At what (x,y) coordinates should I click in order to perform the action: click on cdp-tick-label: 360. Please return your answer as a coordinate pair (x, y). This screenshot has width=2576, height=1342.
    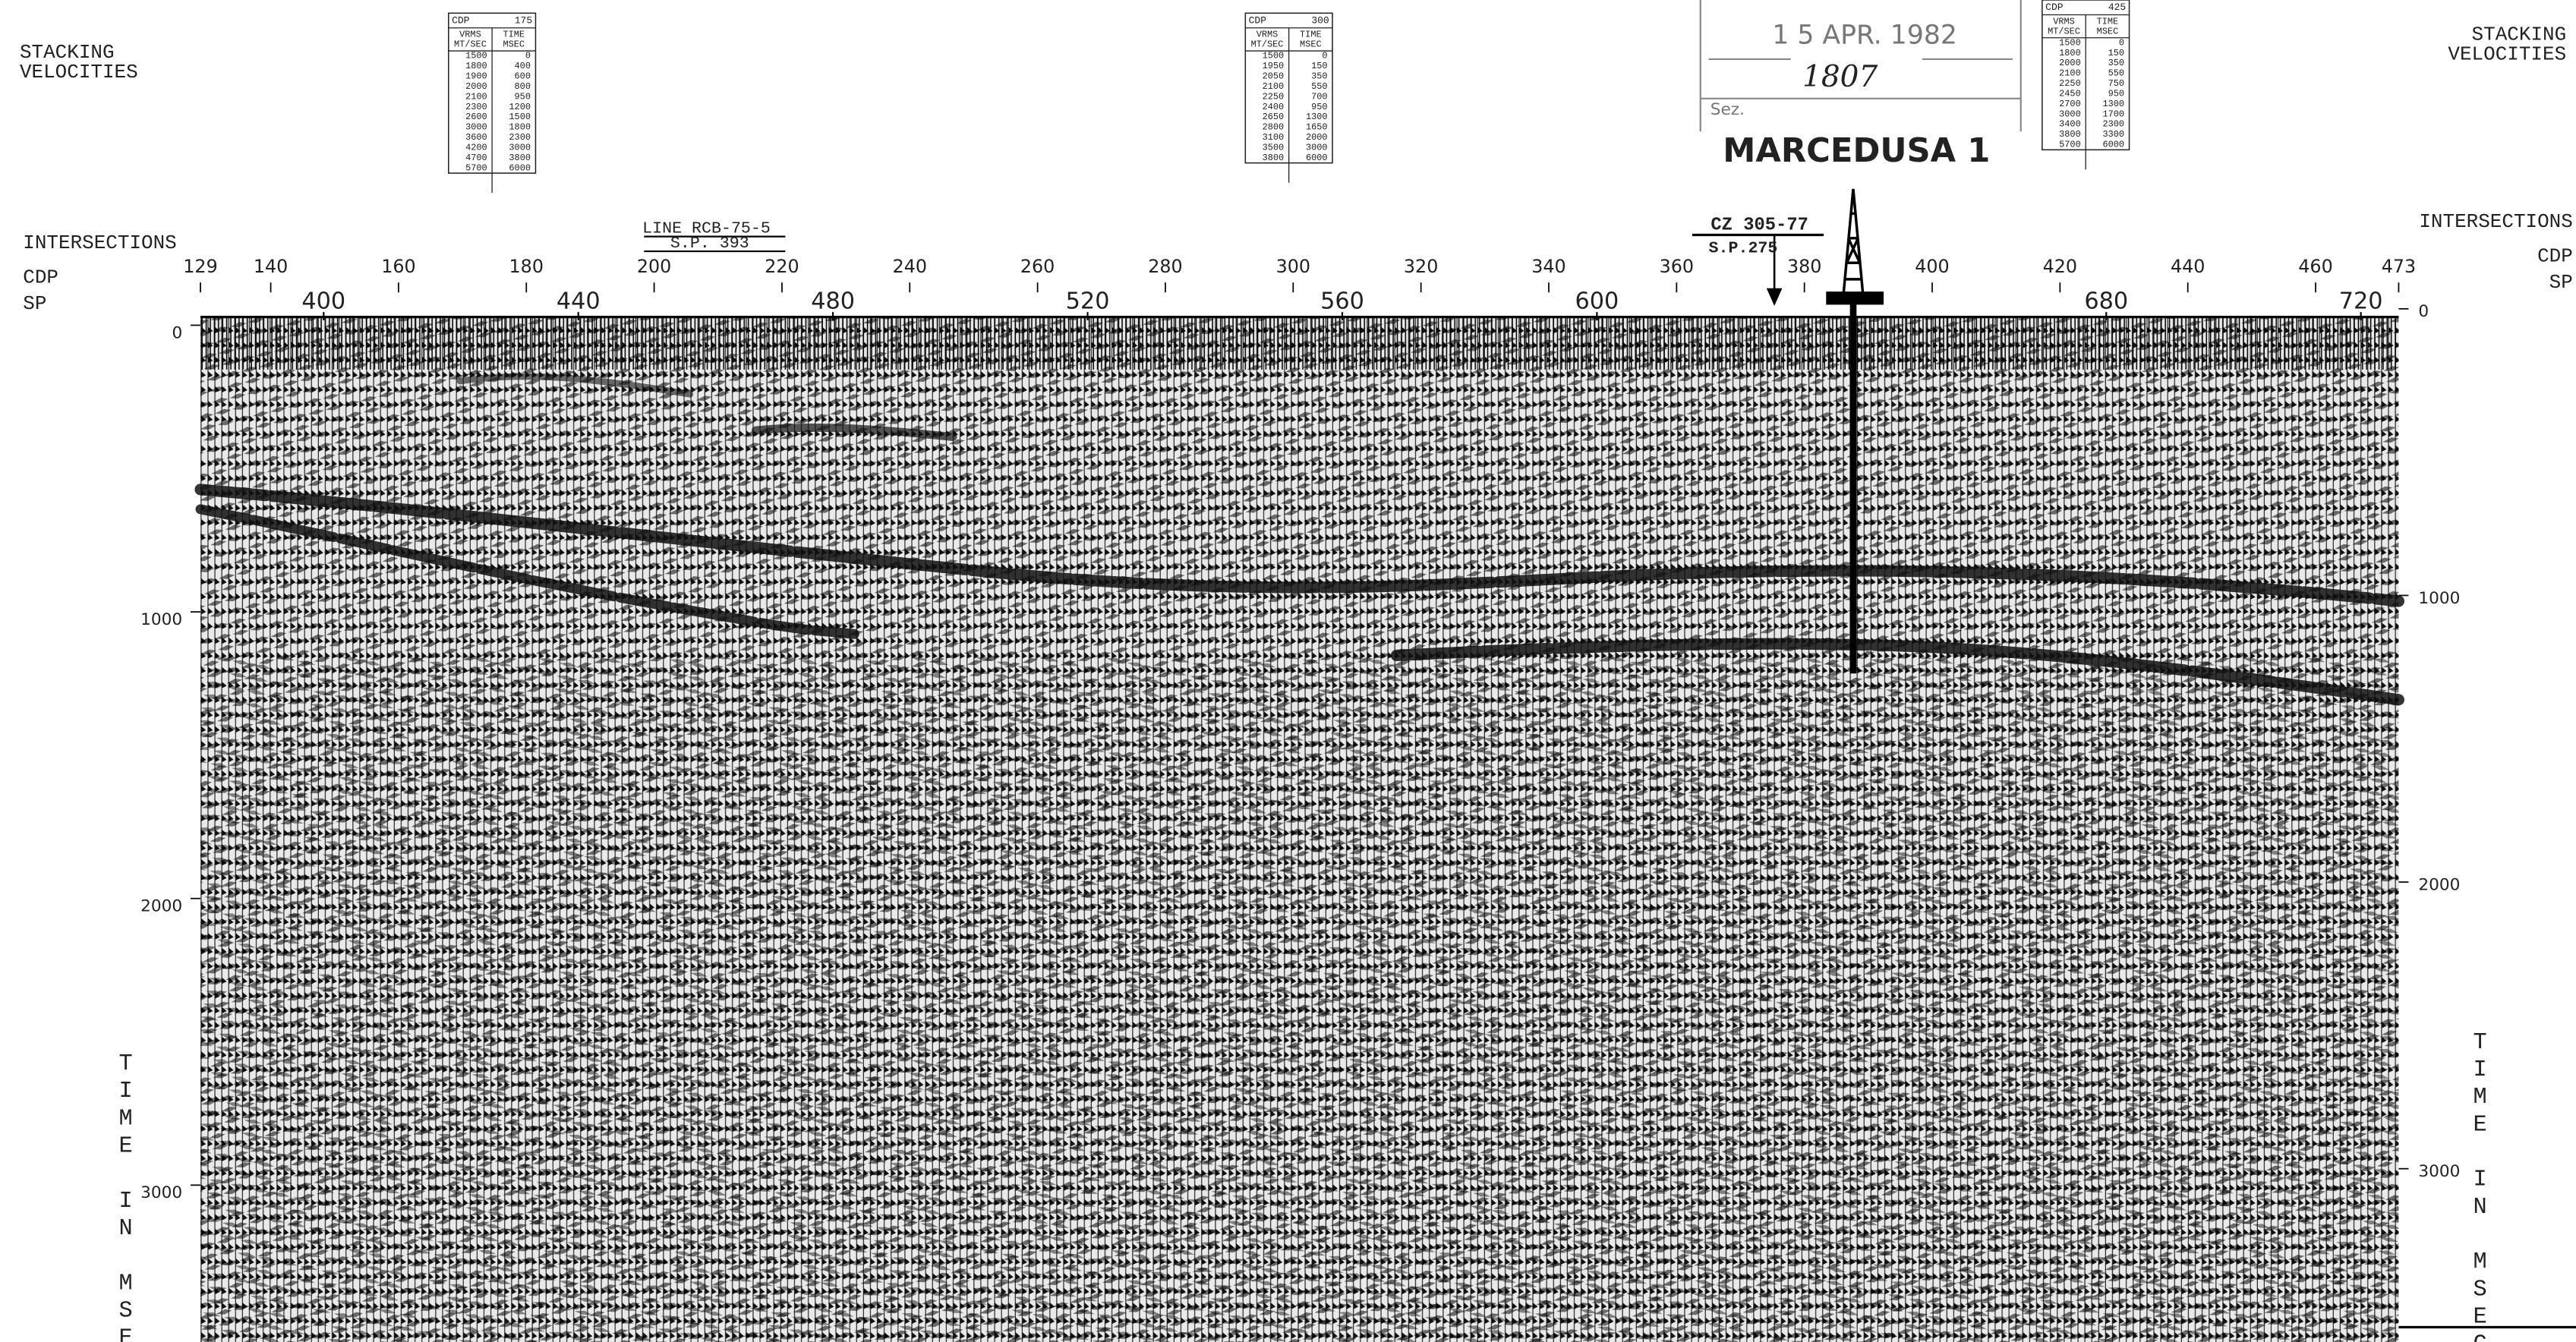
    Looking at the image, I should click on (1677, 266).